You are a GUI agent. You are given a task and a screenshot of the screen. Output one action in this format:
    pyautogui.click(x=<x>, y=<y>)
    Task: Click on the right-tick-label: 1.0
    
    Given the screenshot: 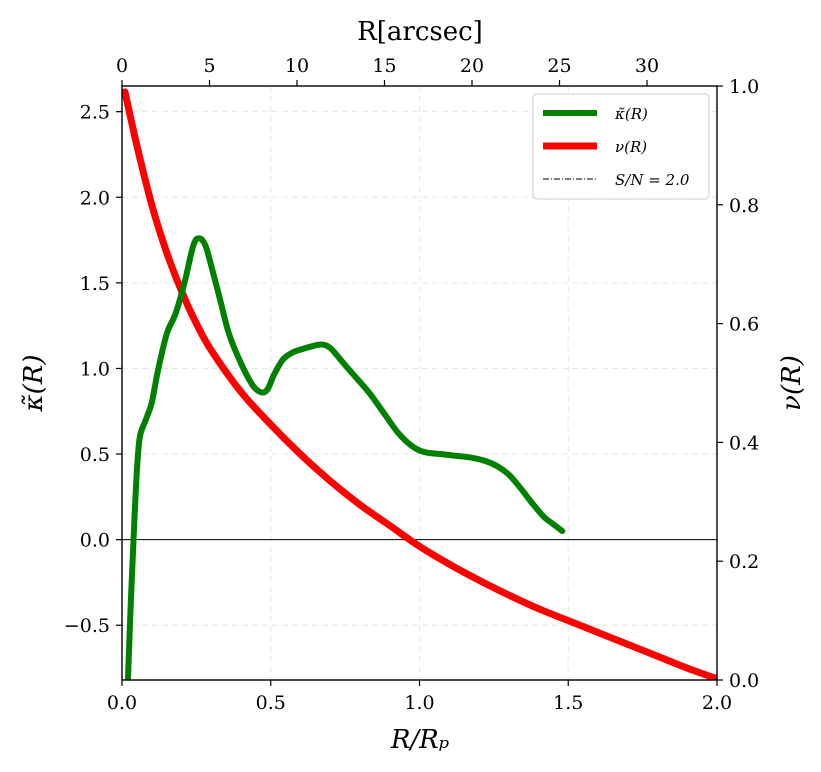 What is the action you would take?
    pyautogui.click(x=744, y=87)
    